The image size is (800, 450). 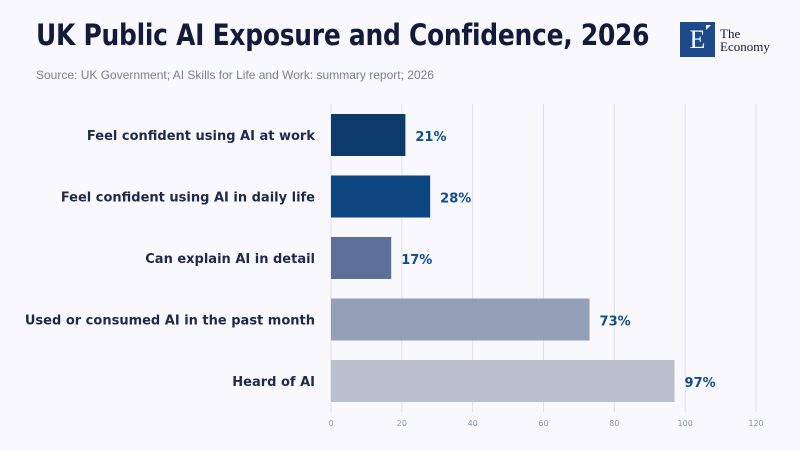 I want to click on value-label: 73%, so click(x=615, y=322).